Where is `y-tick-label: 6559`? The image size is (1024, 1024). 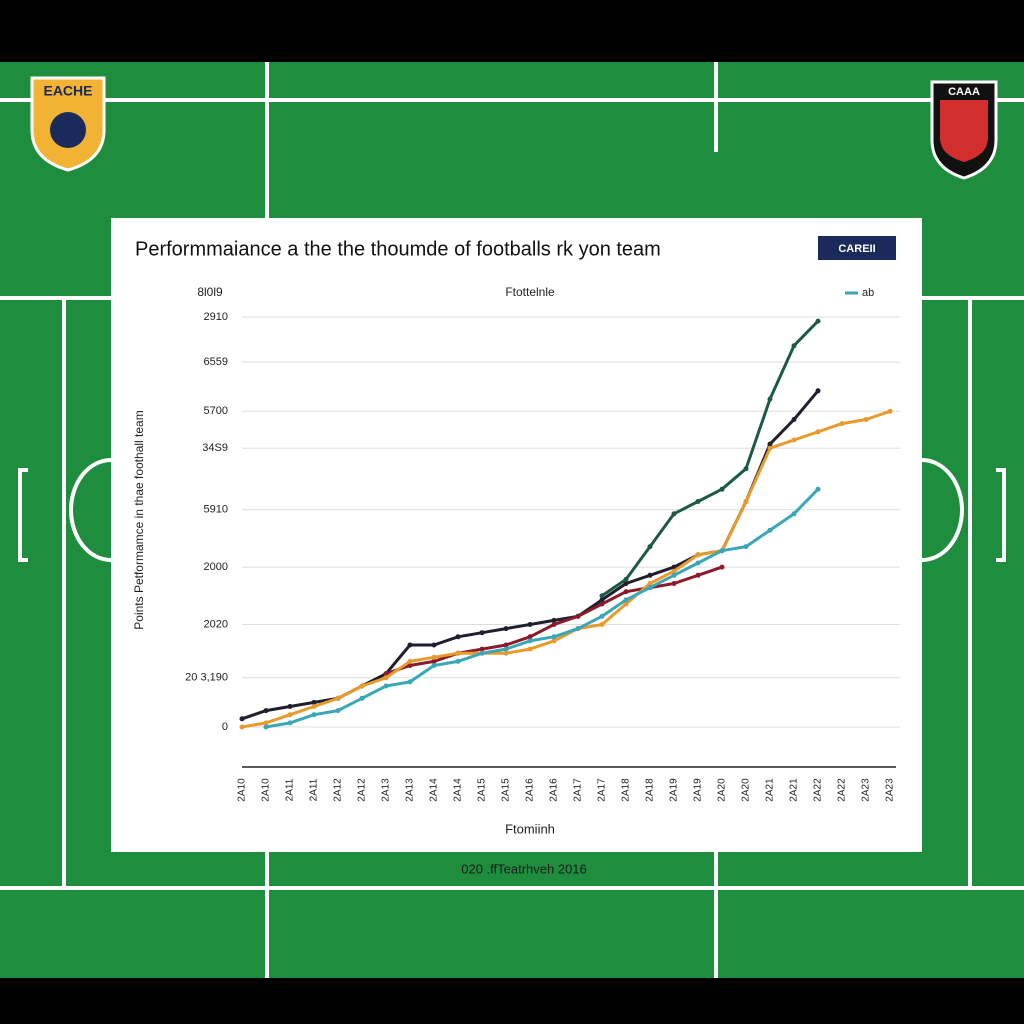
y-tick-label: 6559 is located at coordinates (216, 362).